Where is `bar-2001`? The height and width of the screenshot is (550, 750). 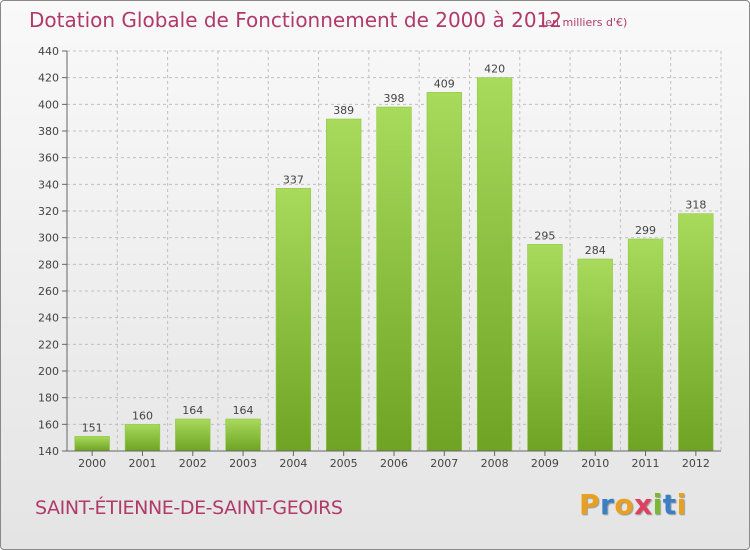
bar-2001 is located at coordinates (142, 438).